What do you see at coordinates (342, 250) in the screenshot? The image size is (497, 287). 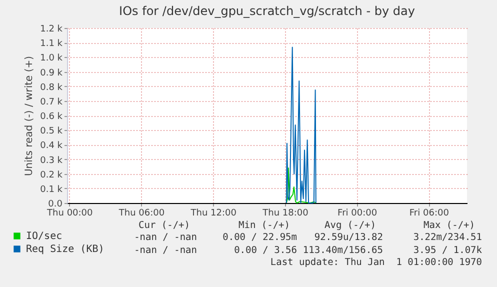 I see `text: 113.40m/156.65` at bounding box center [342, 250].